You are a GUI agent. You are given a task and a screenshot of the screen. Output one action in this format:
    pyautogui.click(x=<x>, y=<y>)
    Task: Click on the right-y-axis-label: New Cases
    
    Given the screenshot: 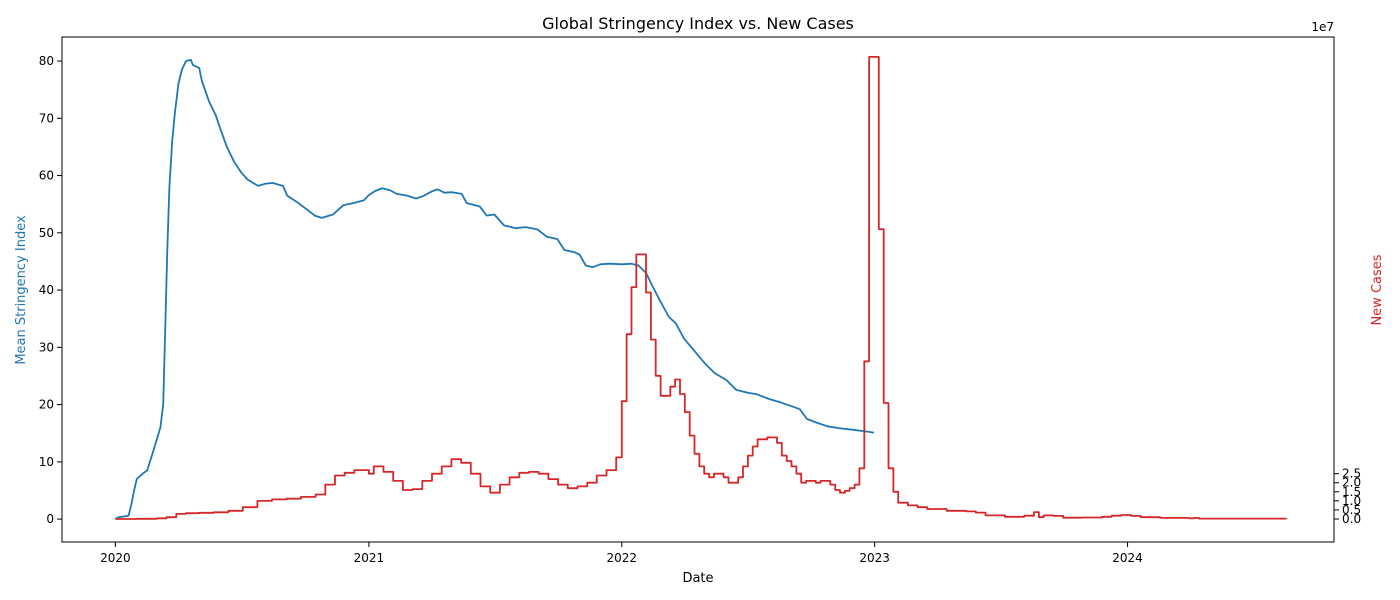 What is the action you would take?
    pyautogui.click(x=1377, y=289)
    